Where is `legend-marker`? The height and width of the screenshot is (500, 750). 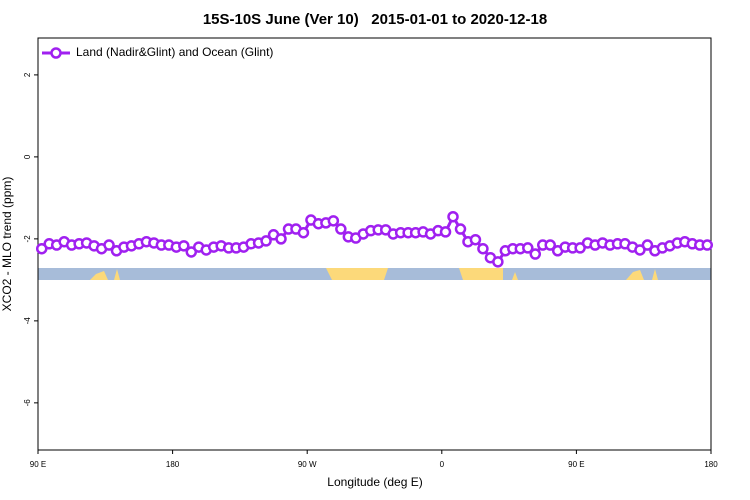
legend-marker is located at coordinates (56, 53).